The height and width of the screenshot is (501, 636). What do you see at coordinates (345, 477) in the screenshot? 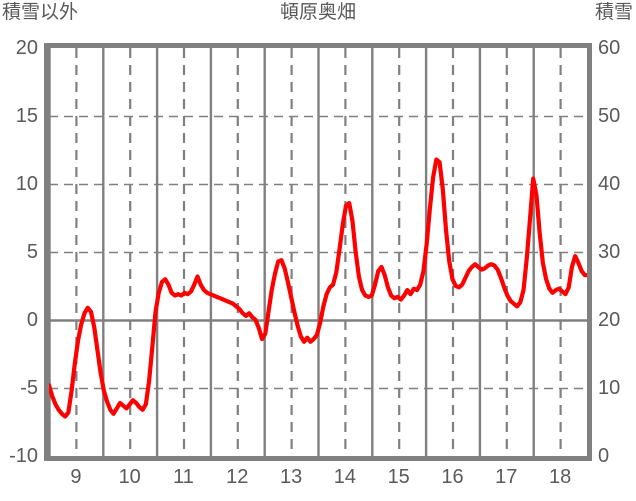
I see `x-axis-tick: 14` at bounding box center [345, 477].